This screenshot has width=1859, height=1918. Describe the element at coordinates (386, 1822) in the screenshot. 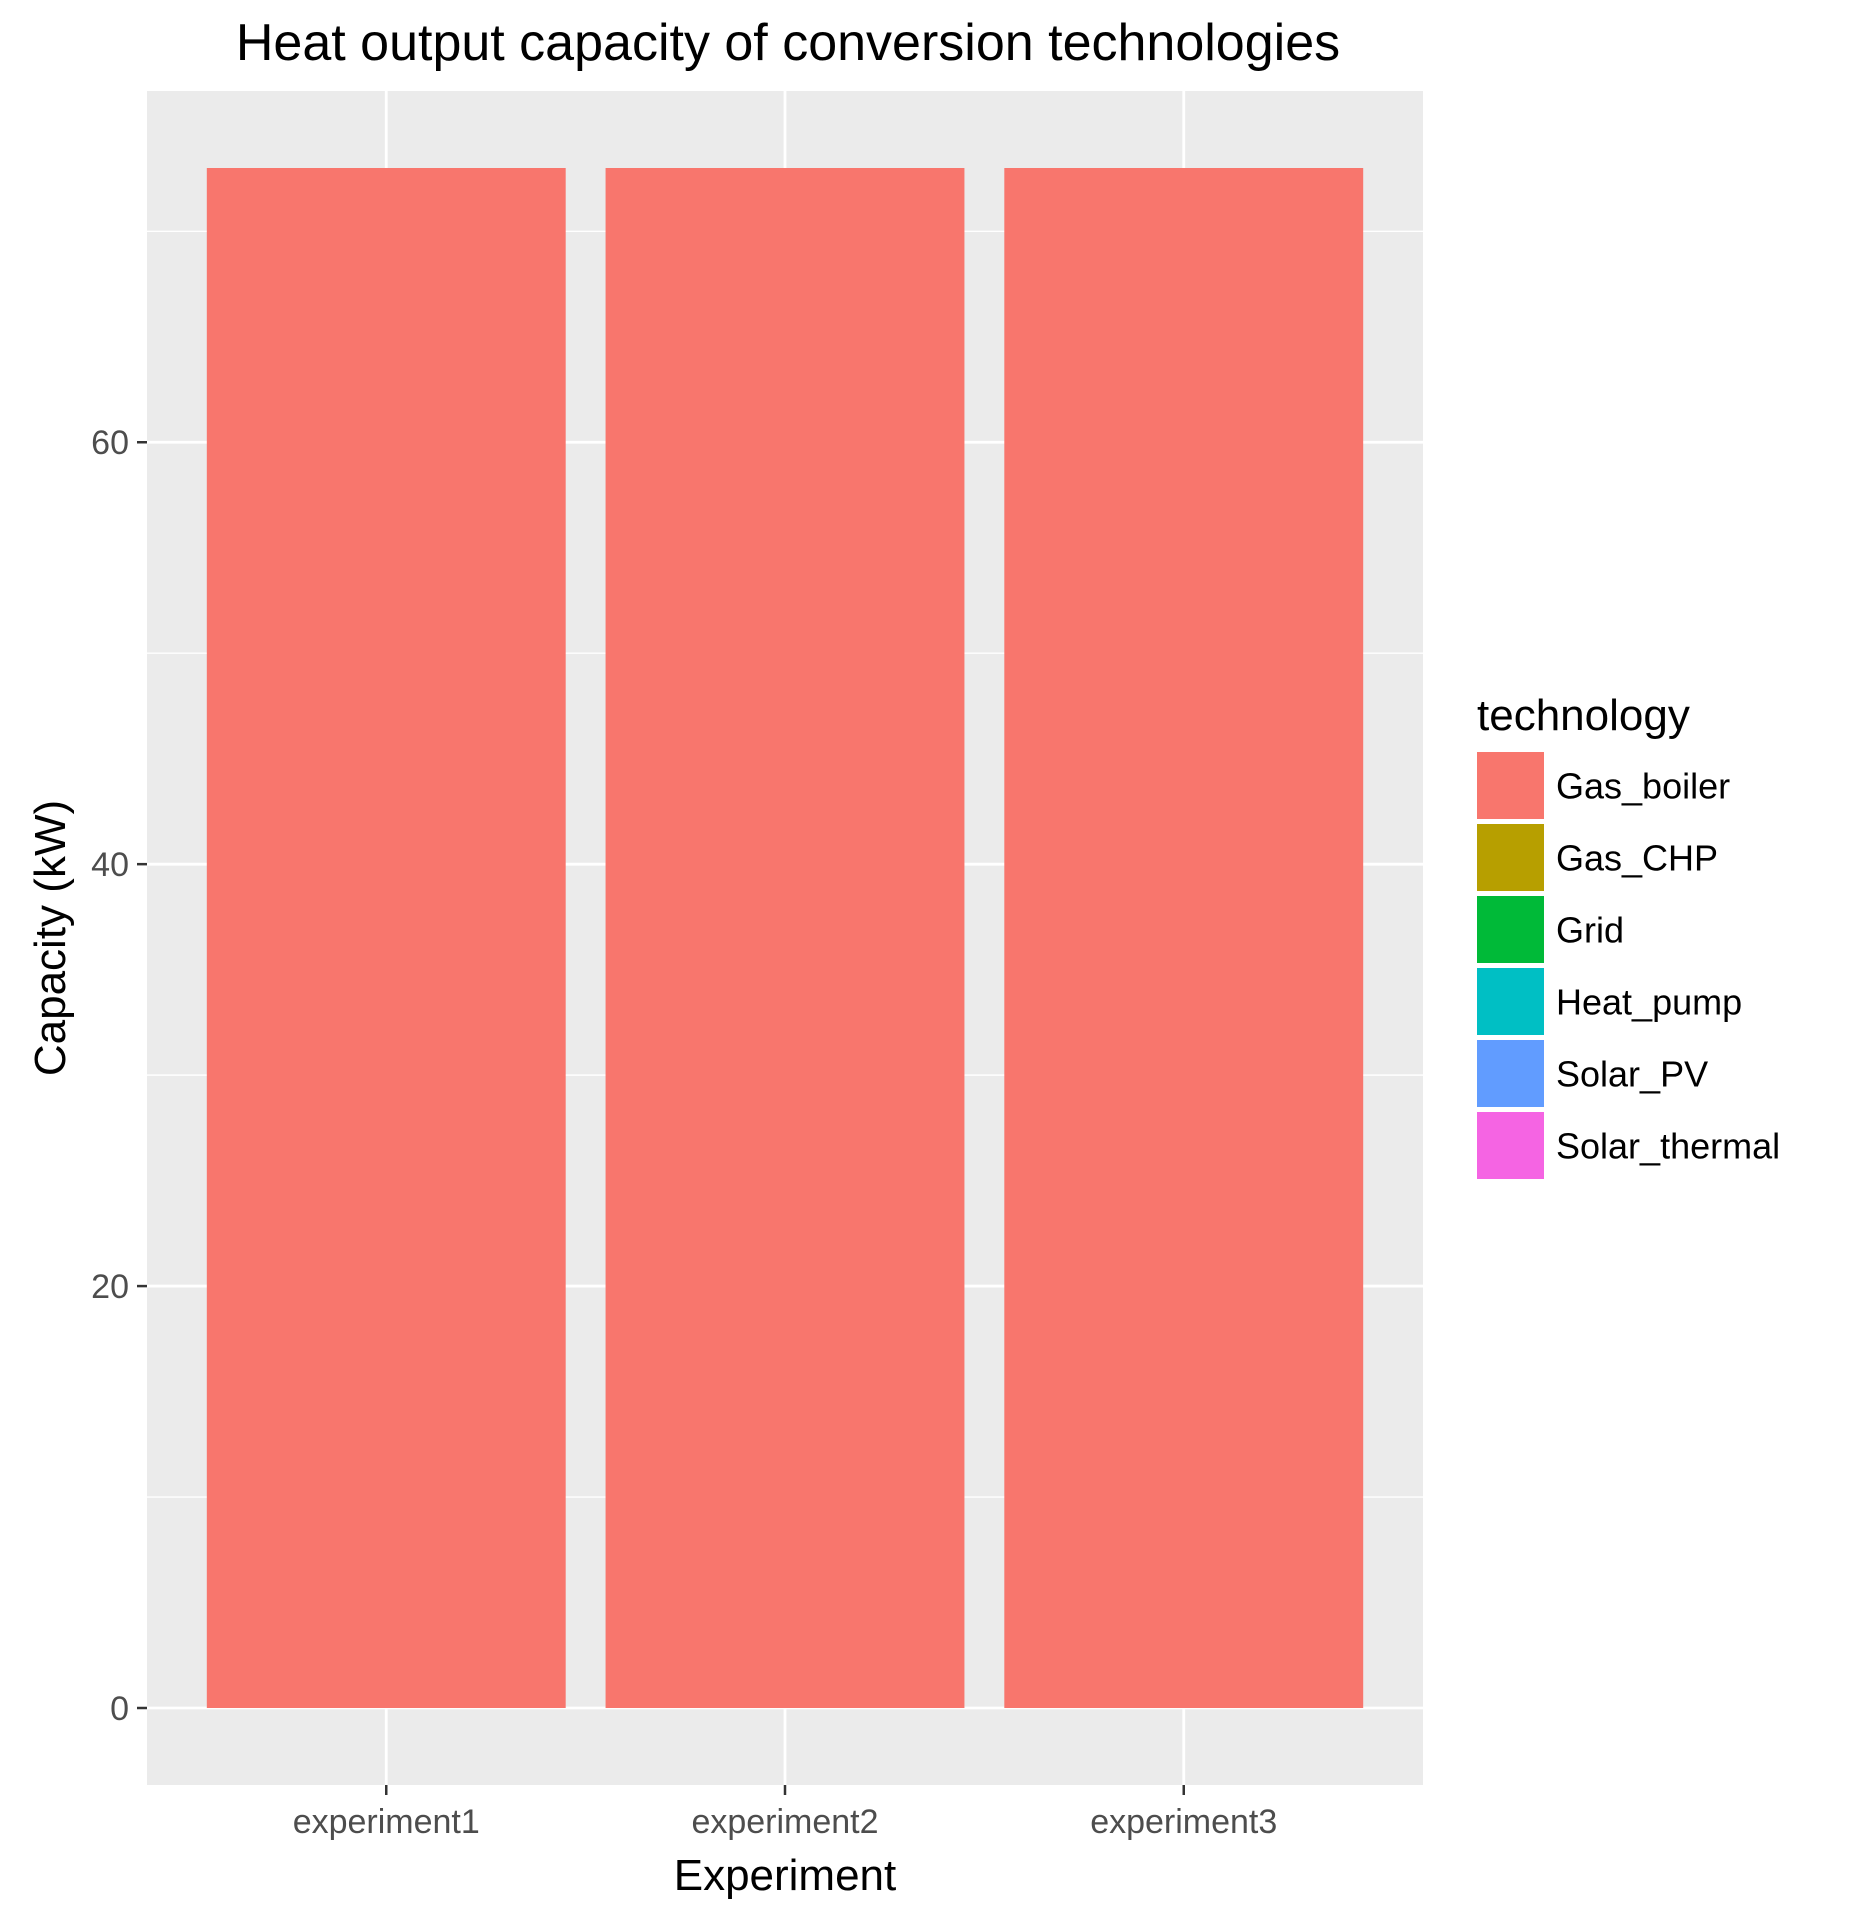

I see `x-tick-label: experiment1` at that location.